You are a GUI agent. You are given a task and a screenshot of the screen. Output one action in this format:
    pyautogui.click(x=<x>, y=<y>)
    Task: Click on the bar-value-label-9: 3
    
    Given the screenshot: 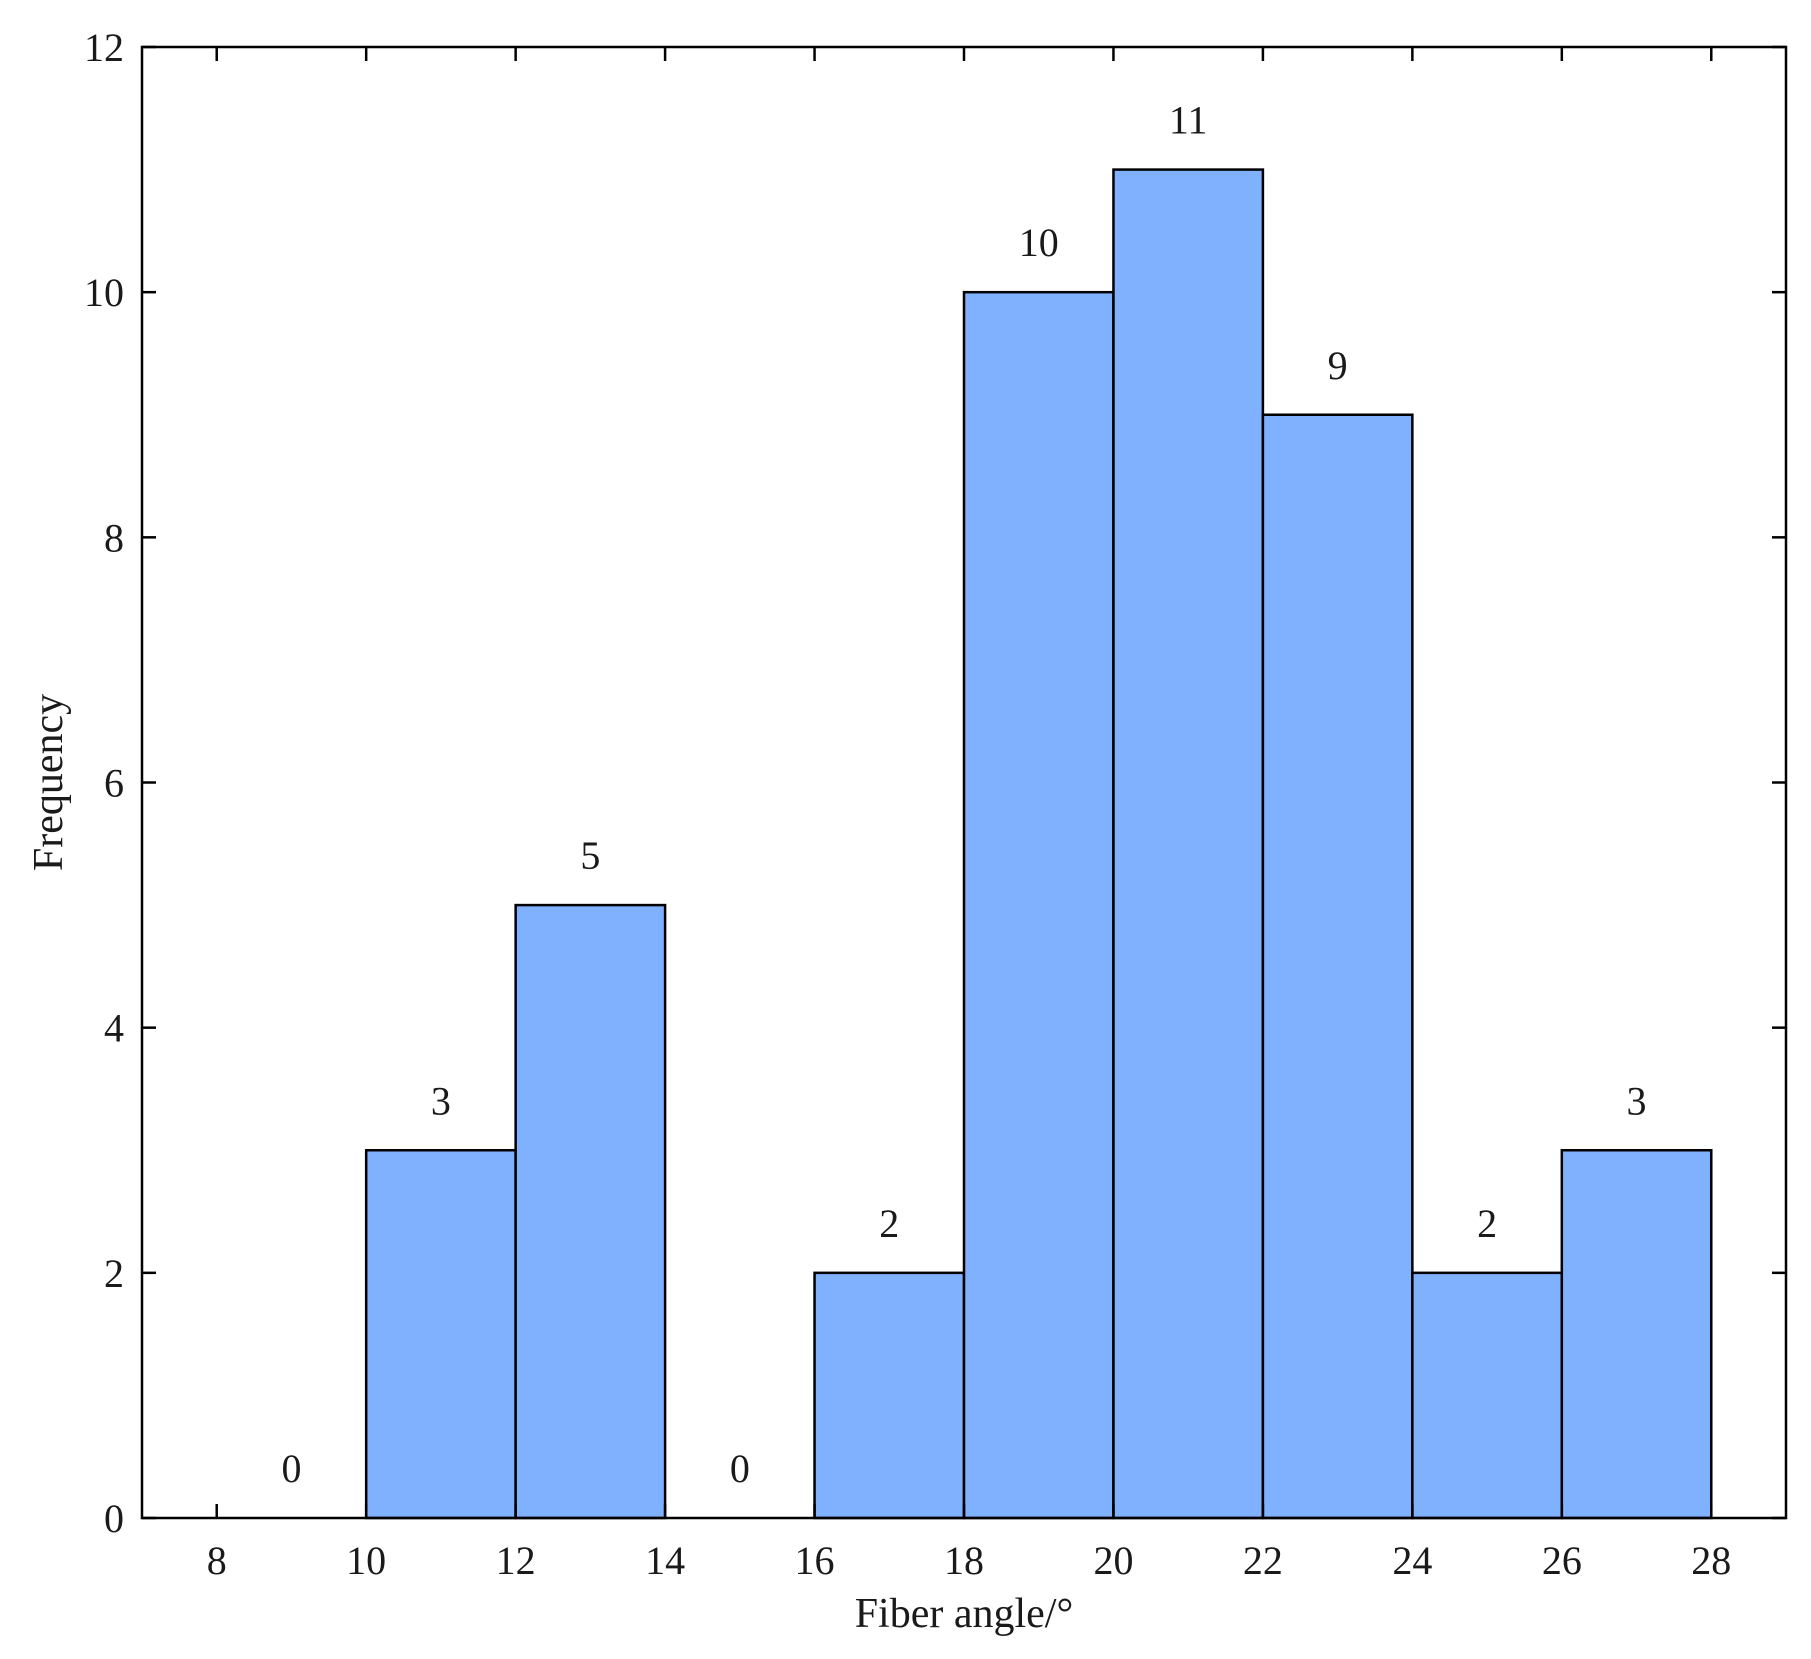 What is the action you would take?
    pyautogui.click(x=1637, y=1100)
    